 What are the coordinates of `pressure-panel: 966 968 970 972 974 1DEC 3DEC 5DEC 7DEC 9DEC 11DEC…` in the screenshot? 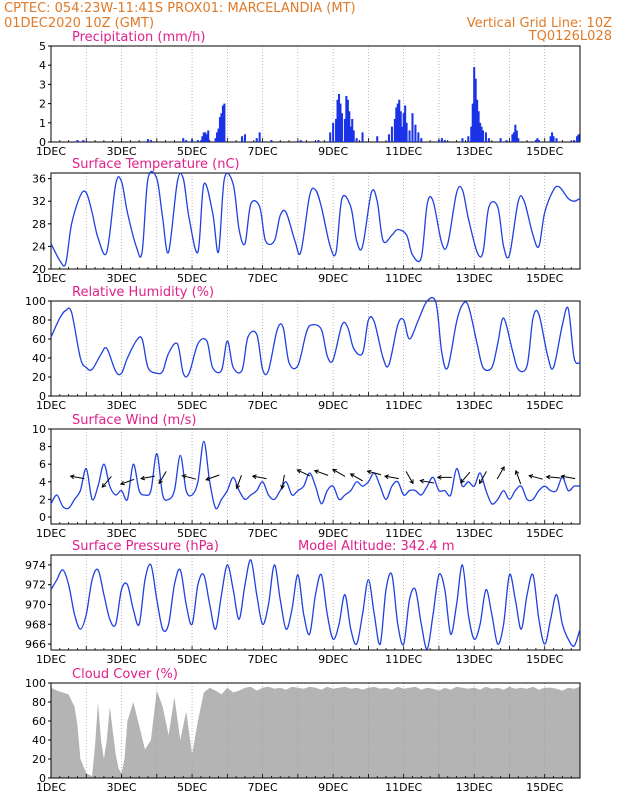 It's located at (303, 602).